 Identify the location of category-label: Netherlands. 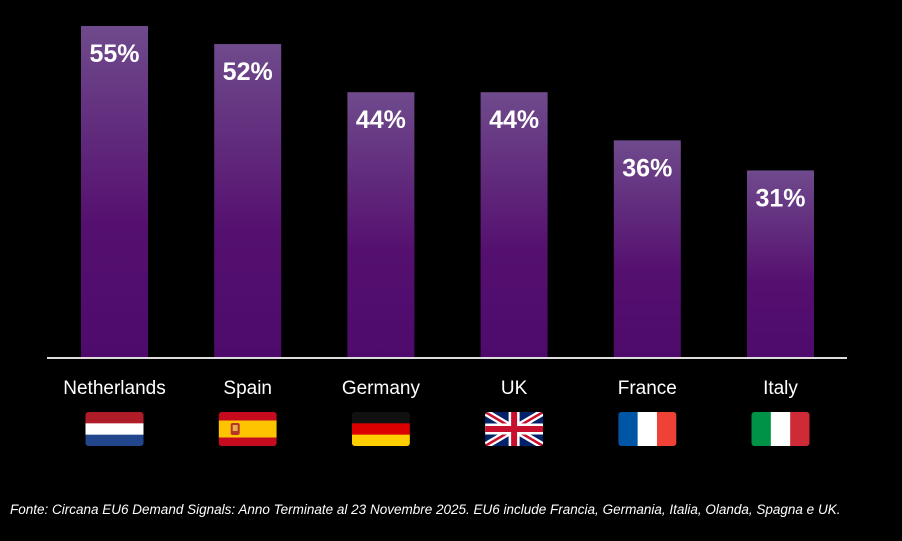
(114, 388).